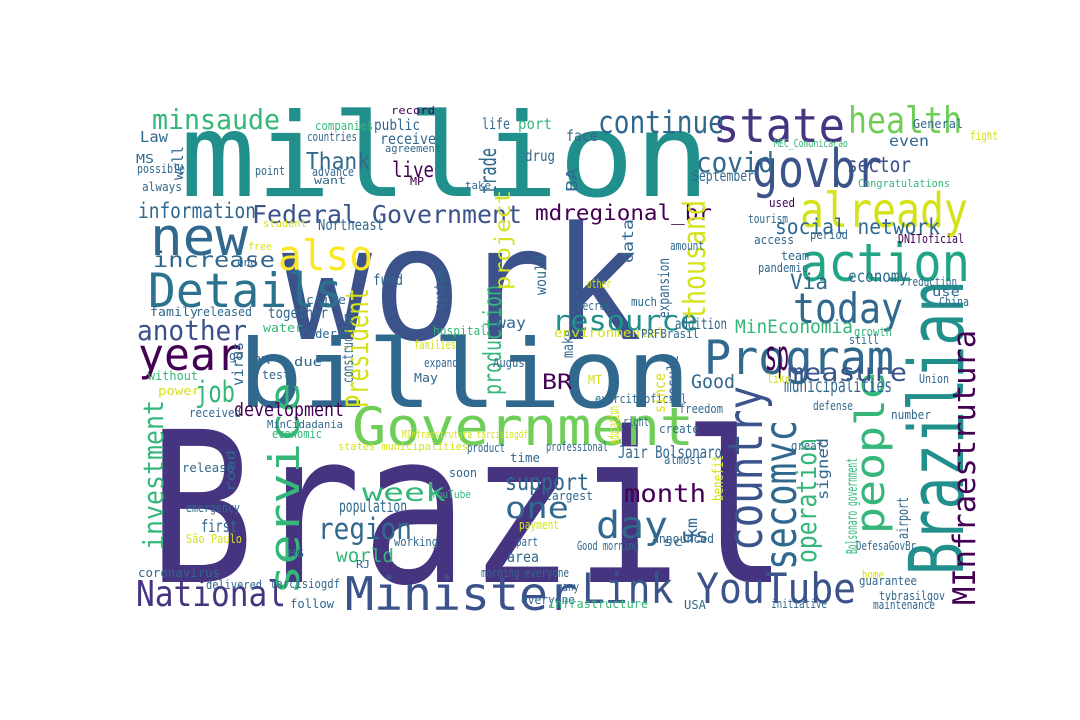 Image resolution: width=1080 pixels, height=720 pixels. I want to click on word-tarcisiogdf: tarcisiogdf, so click(305, 583).